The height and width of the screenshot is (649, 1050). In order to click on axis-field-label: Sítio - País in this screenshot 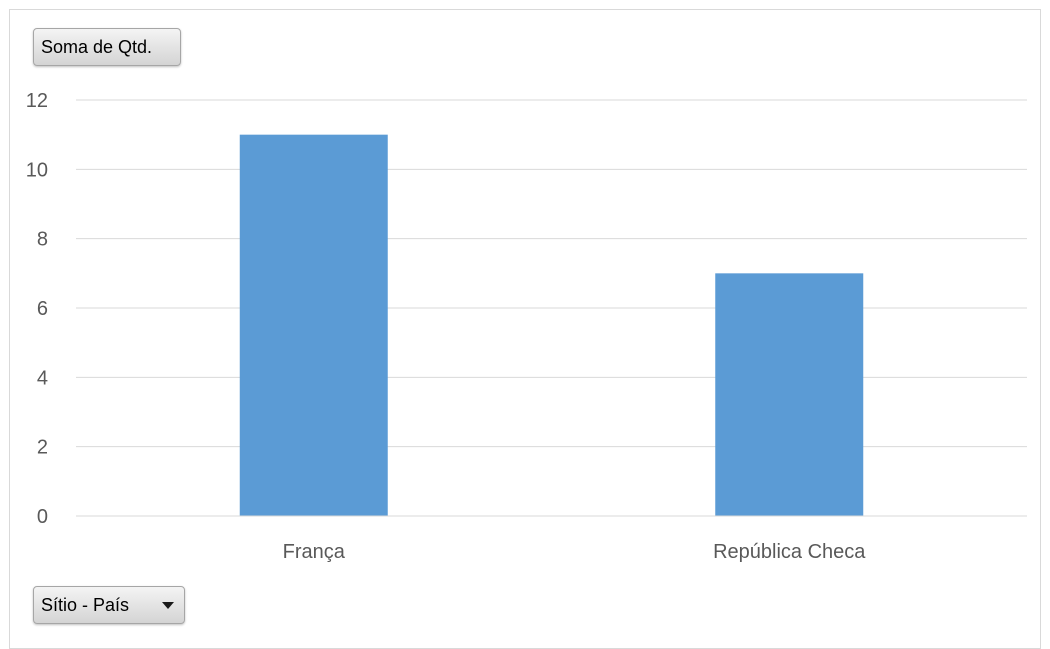, I will do `click(85, 605)`.